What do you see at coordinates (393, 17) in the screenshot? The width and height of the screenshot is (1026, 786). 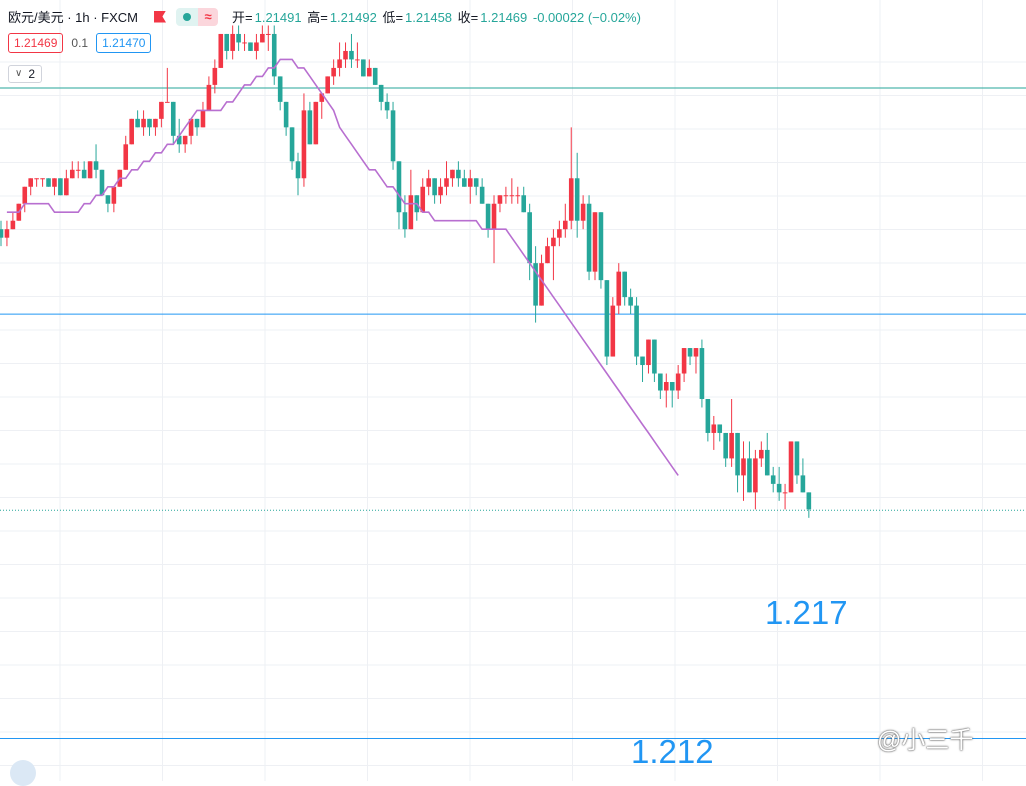 I see `low-label: 低=` at bounding box center [393, 17].